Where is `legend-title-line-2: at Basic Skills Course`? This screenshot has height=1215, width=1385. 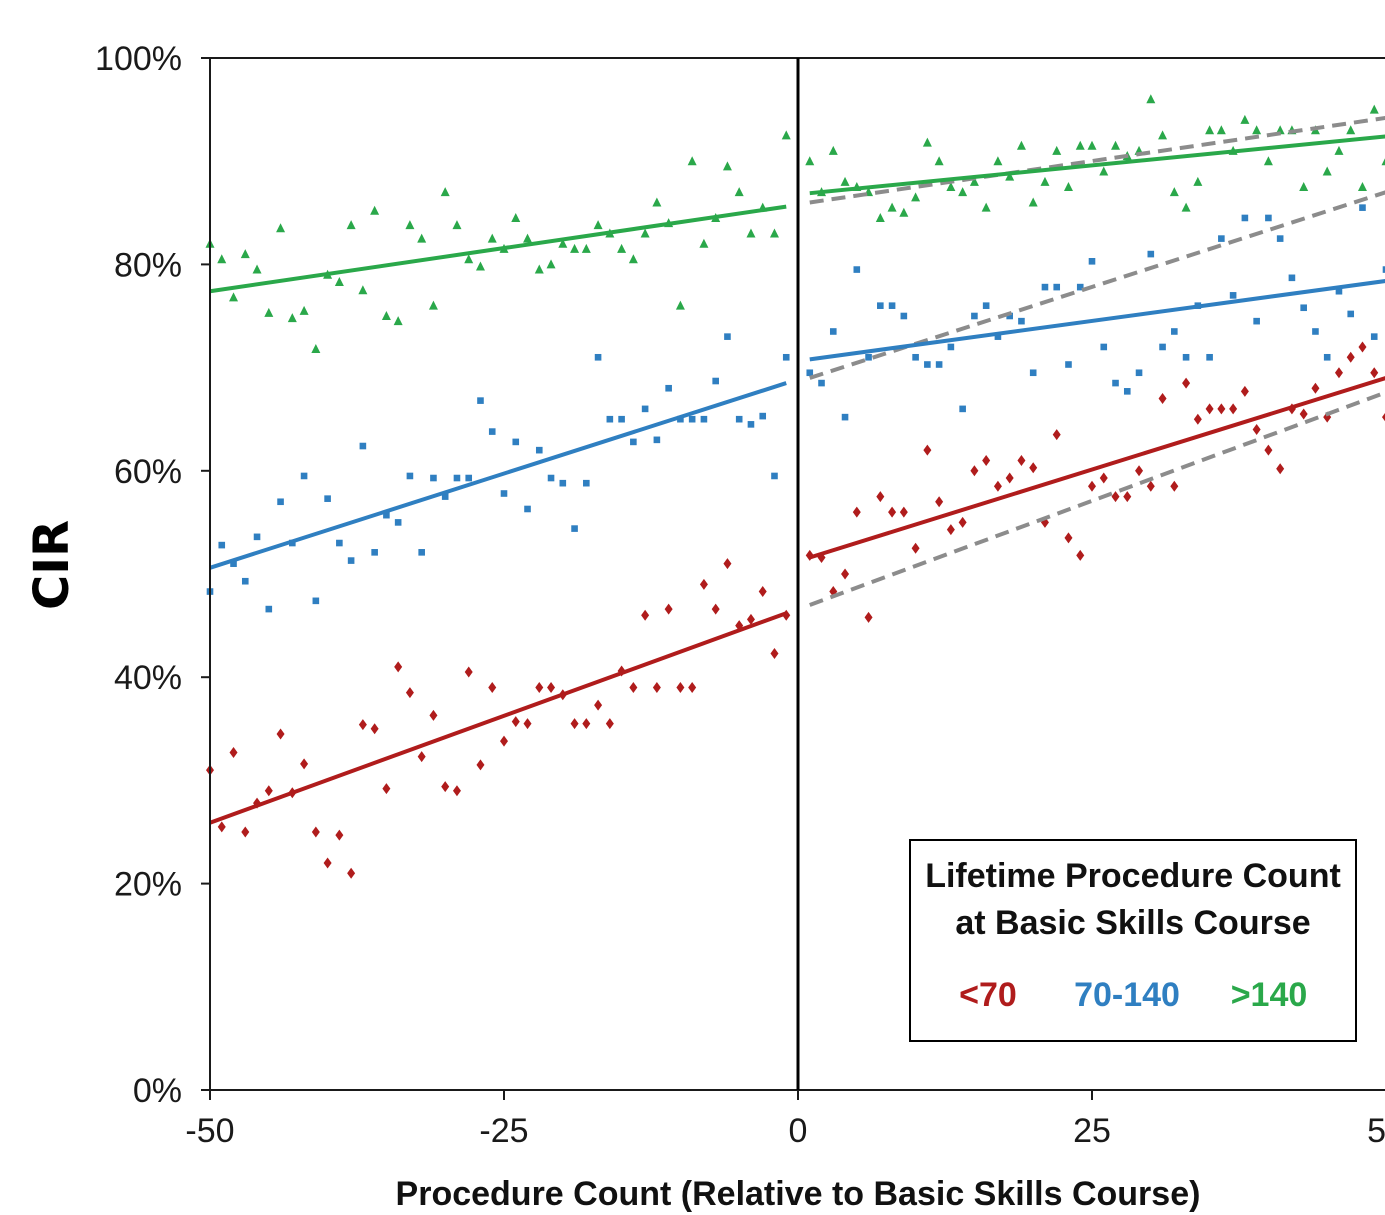
legend-title-line-2: at Basic Skills Course is located at coordinates (1132, 923).